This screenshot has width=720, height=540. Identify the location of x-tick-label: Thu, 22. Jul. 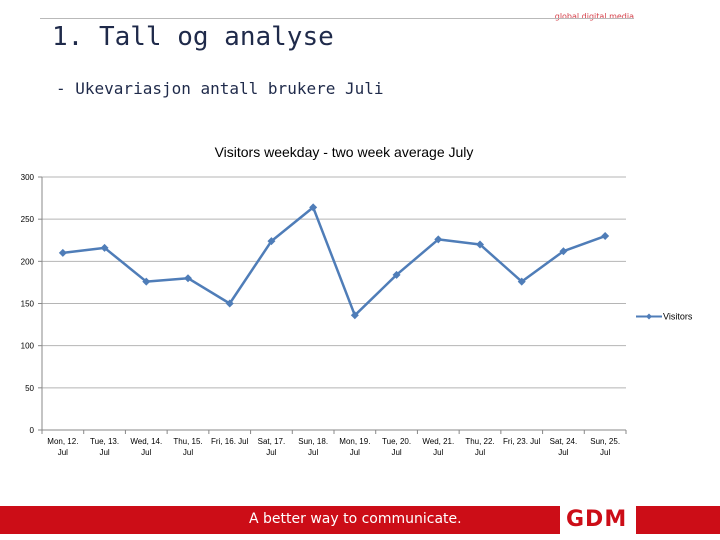
(479, 447).